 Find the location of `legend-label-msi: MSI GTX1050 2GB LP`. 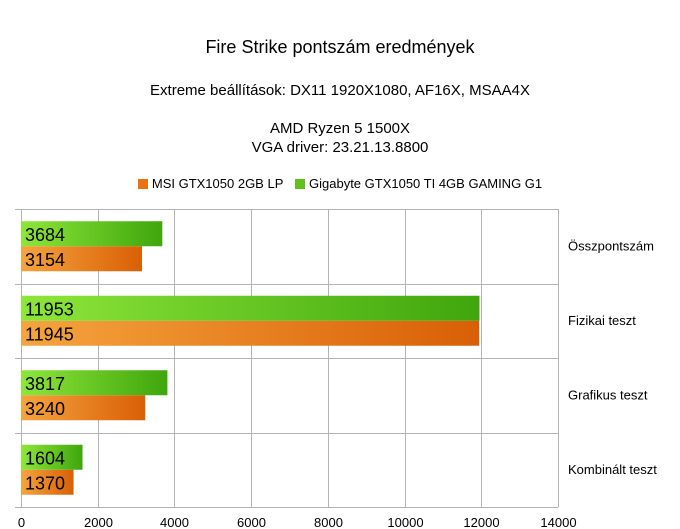

legend-label-msi: MSI GTX1050 2GB LP is located at coordinates (217, 183).